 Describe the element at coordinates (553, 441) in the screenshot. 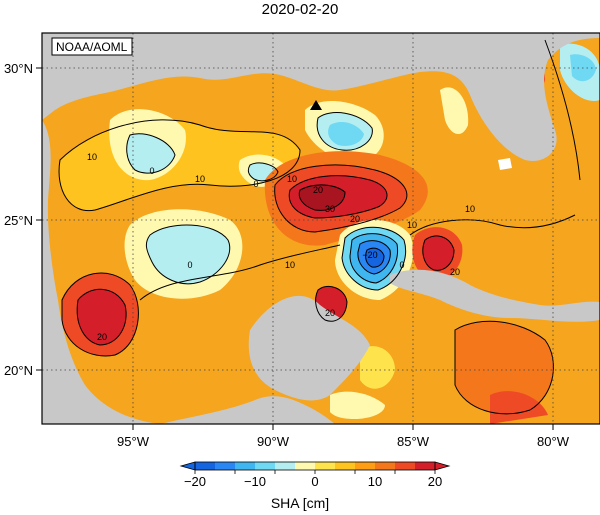

I see `lon-tick-80w: 80°W` at that location.